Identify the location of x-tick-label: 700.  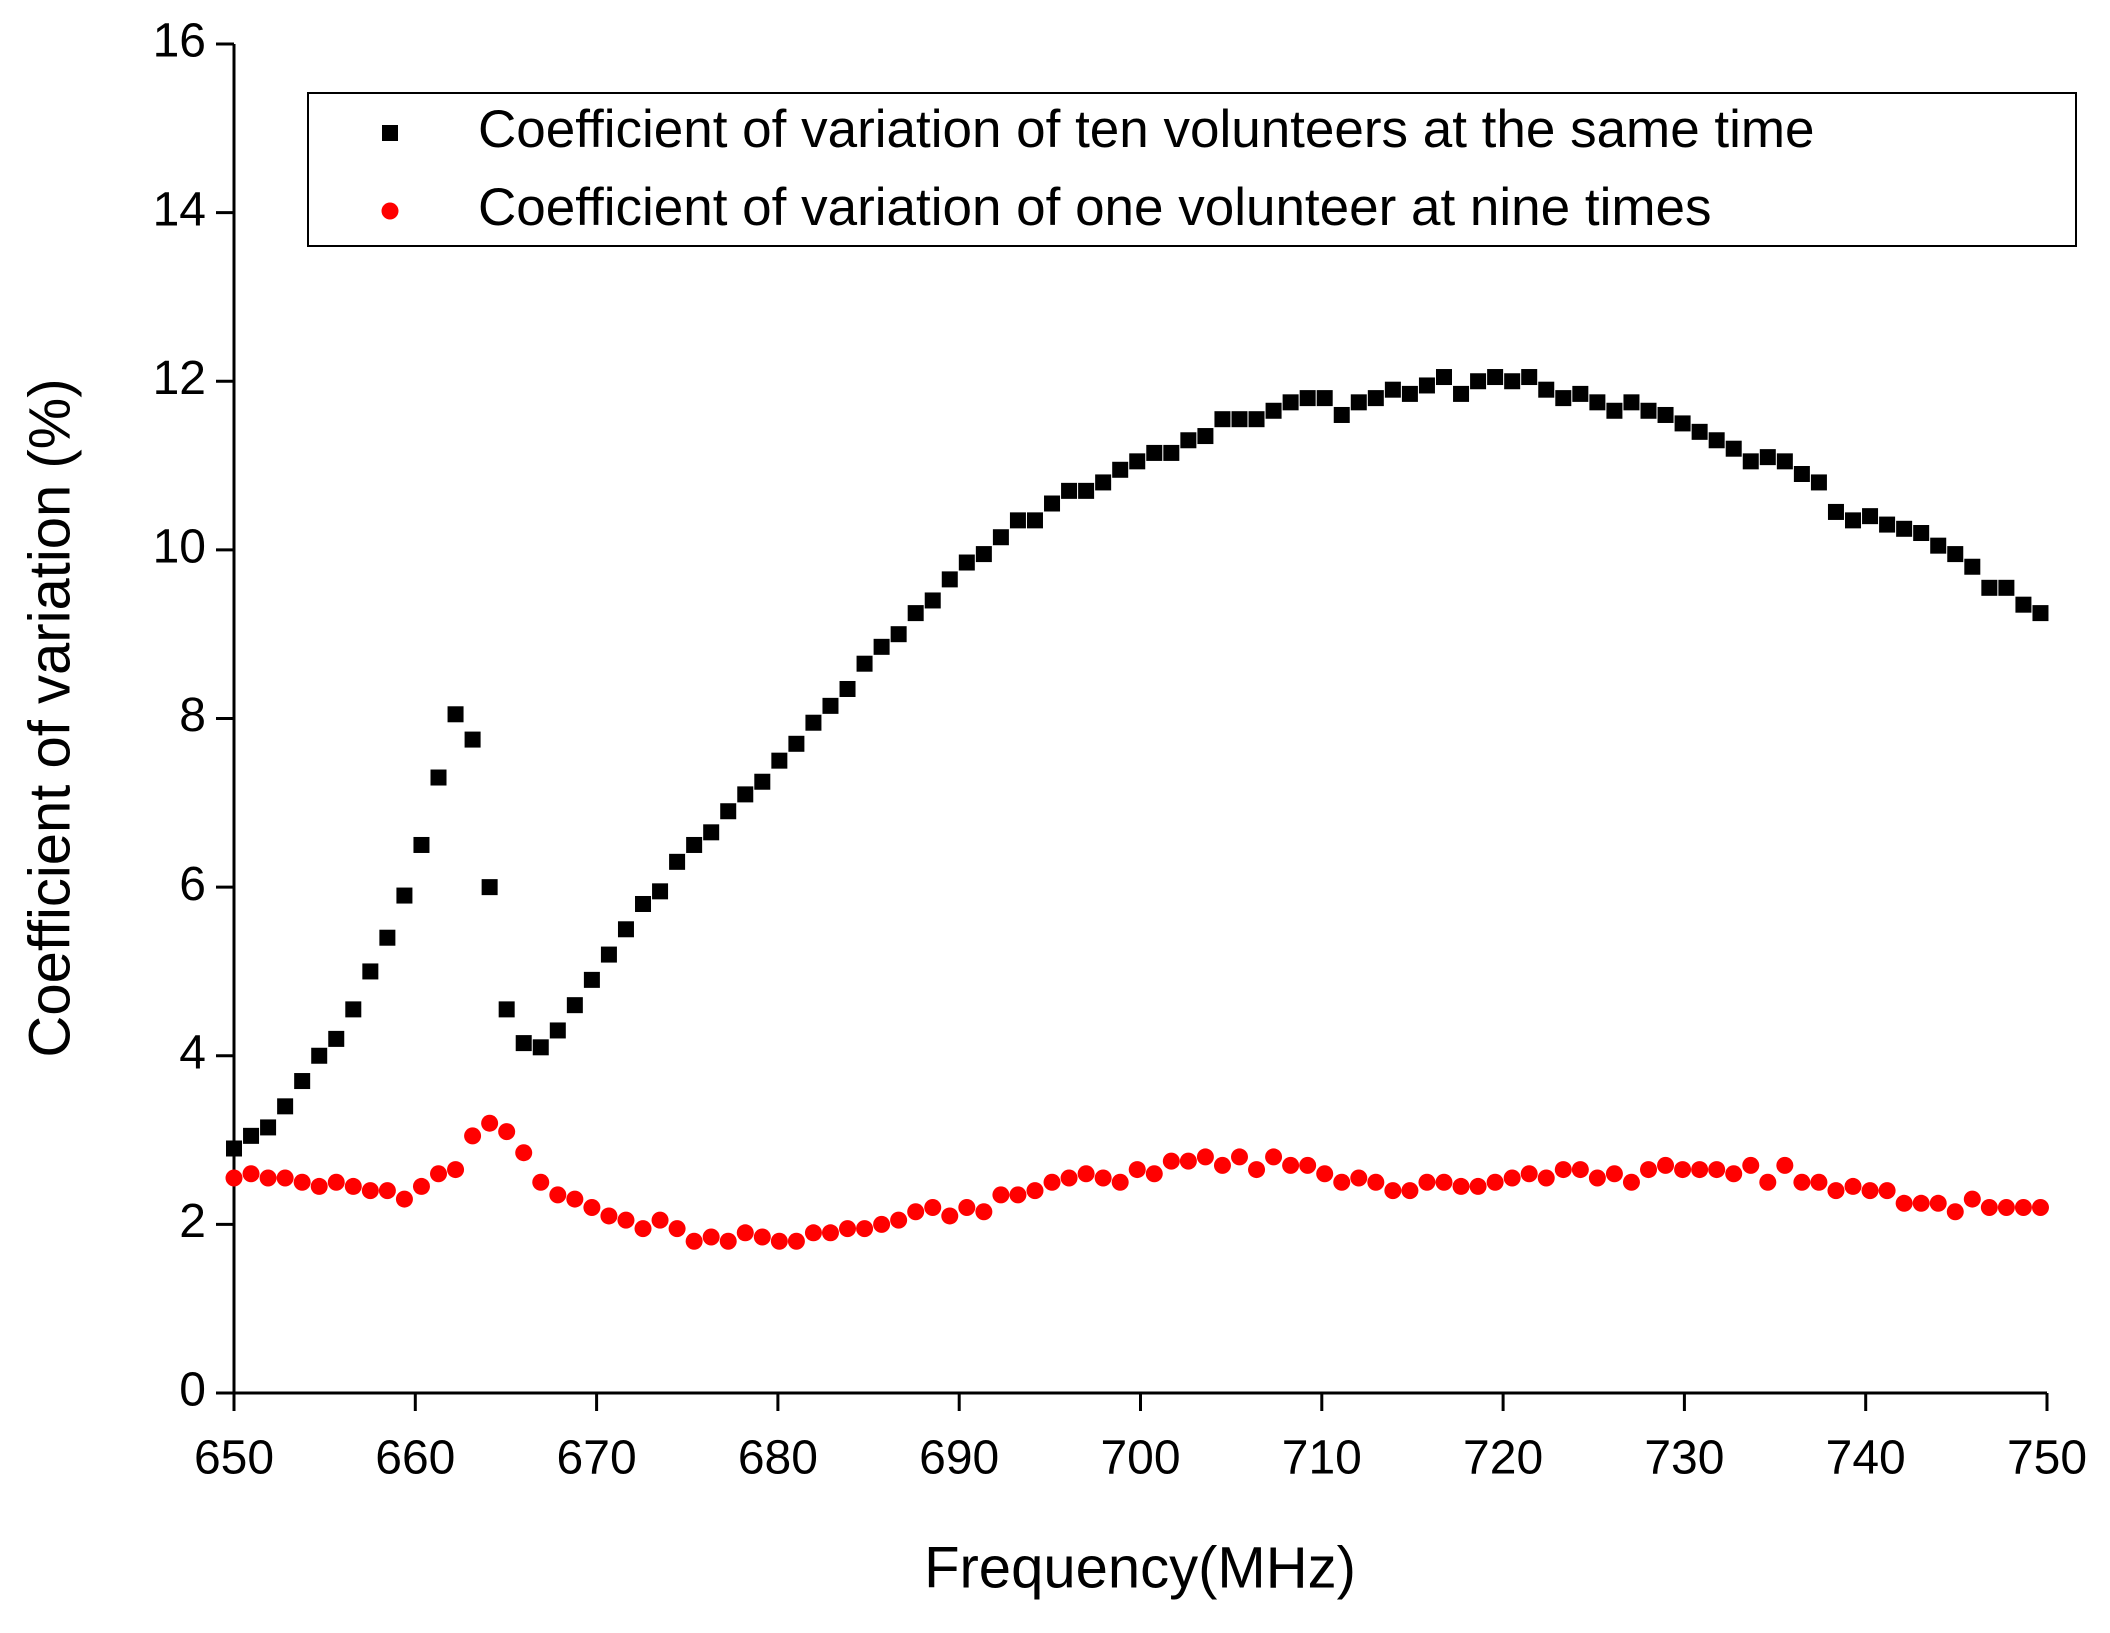
(1140, 1458).